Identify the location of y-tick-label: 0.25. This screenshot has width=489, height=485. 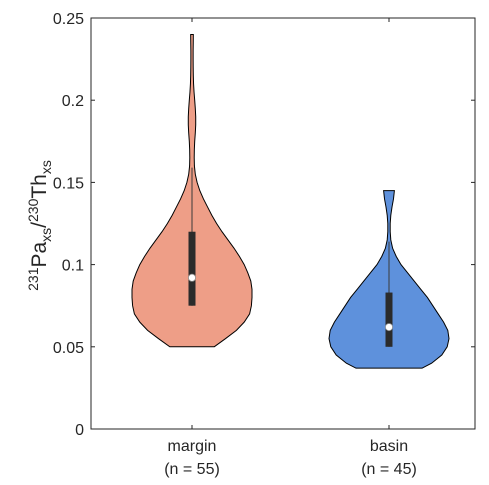
(68, 19).